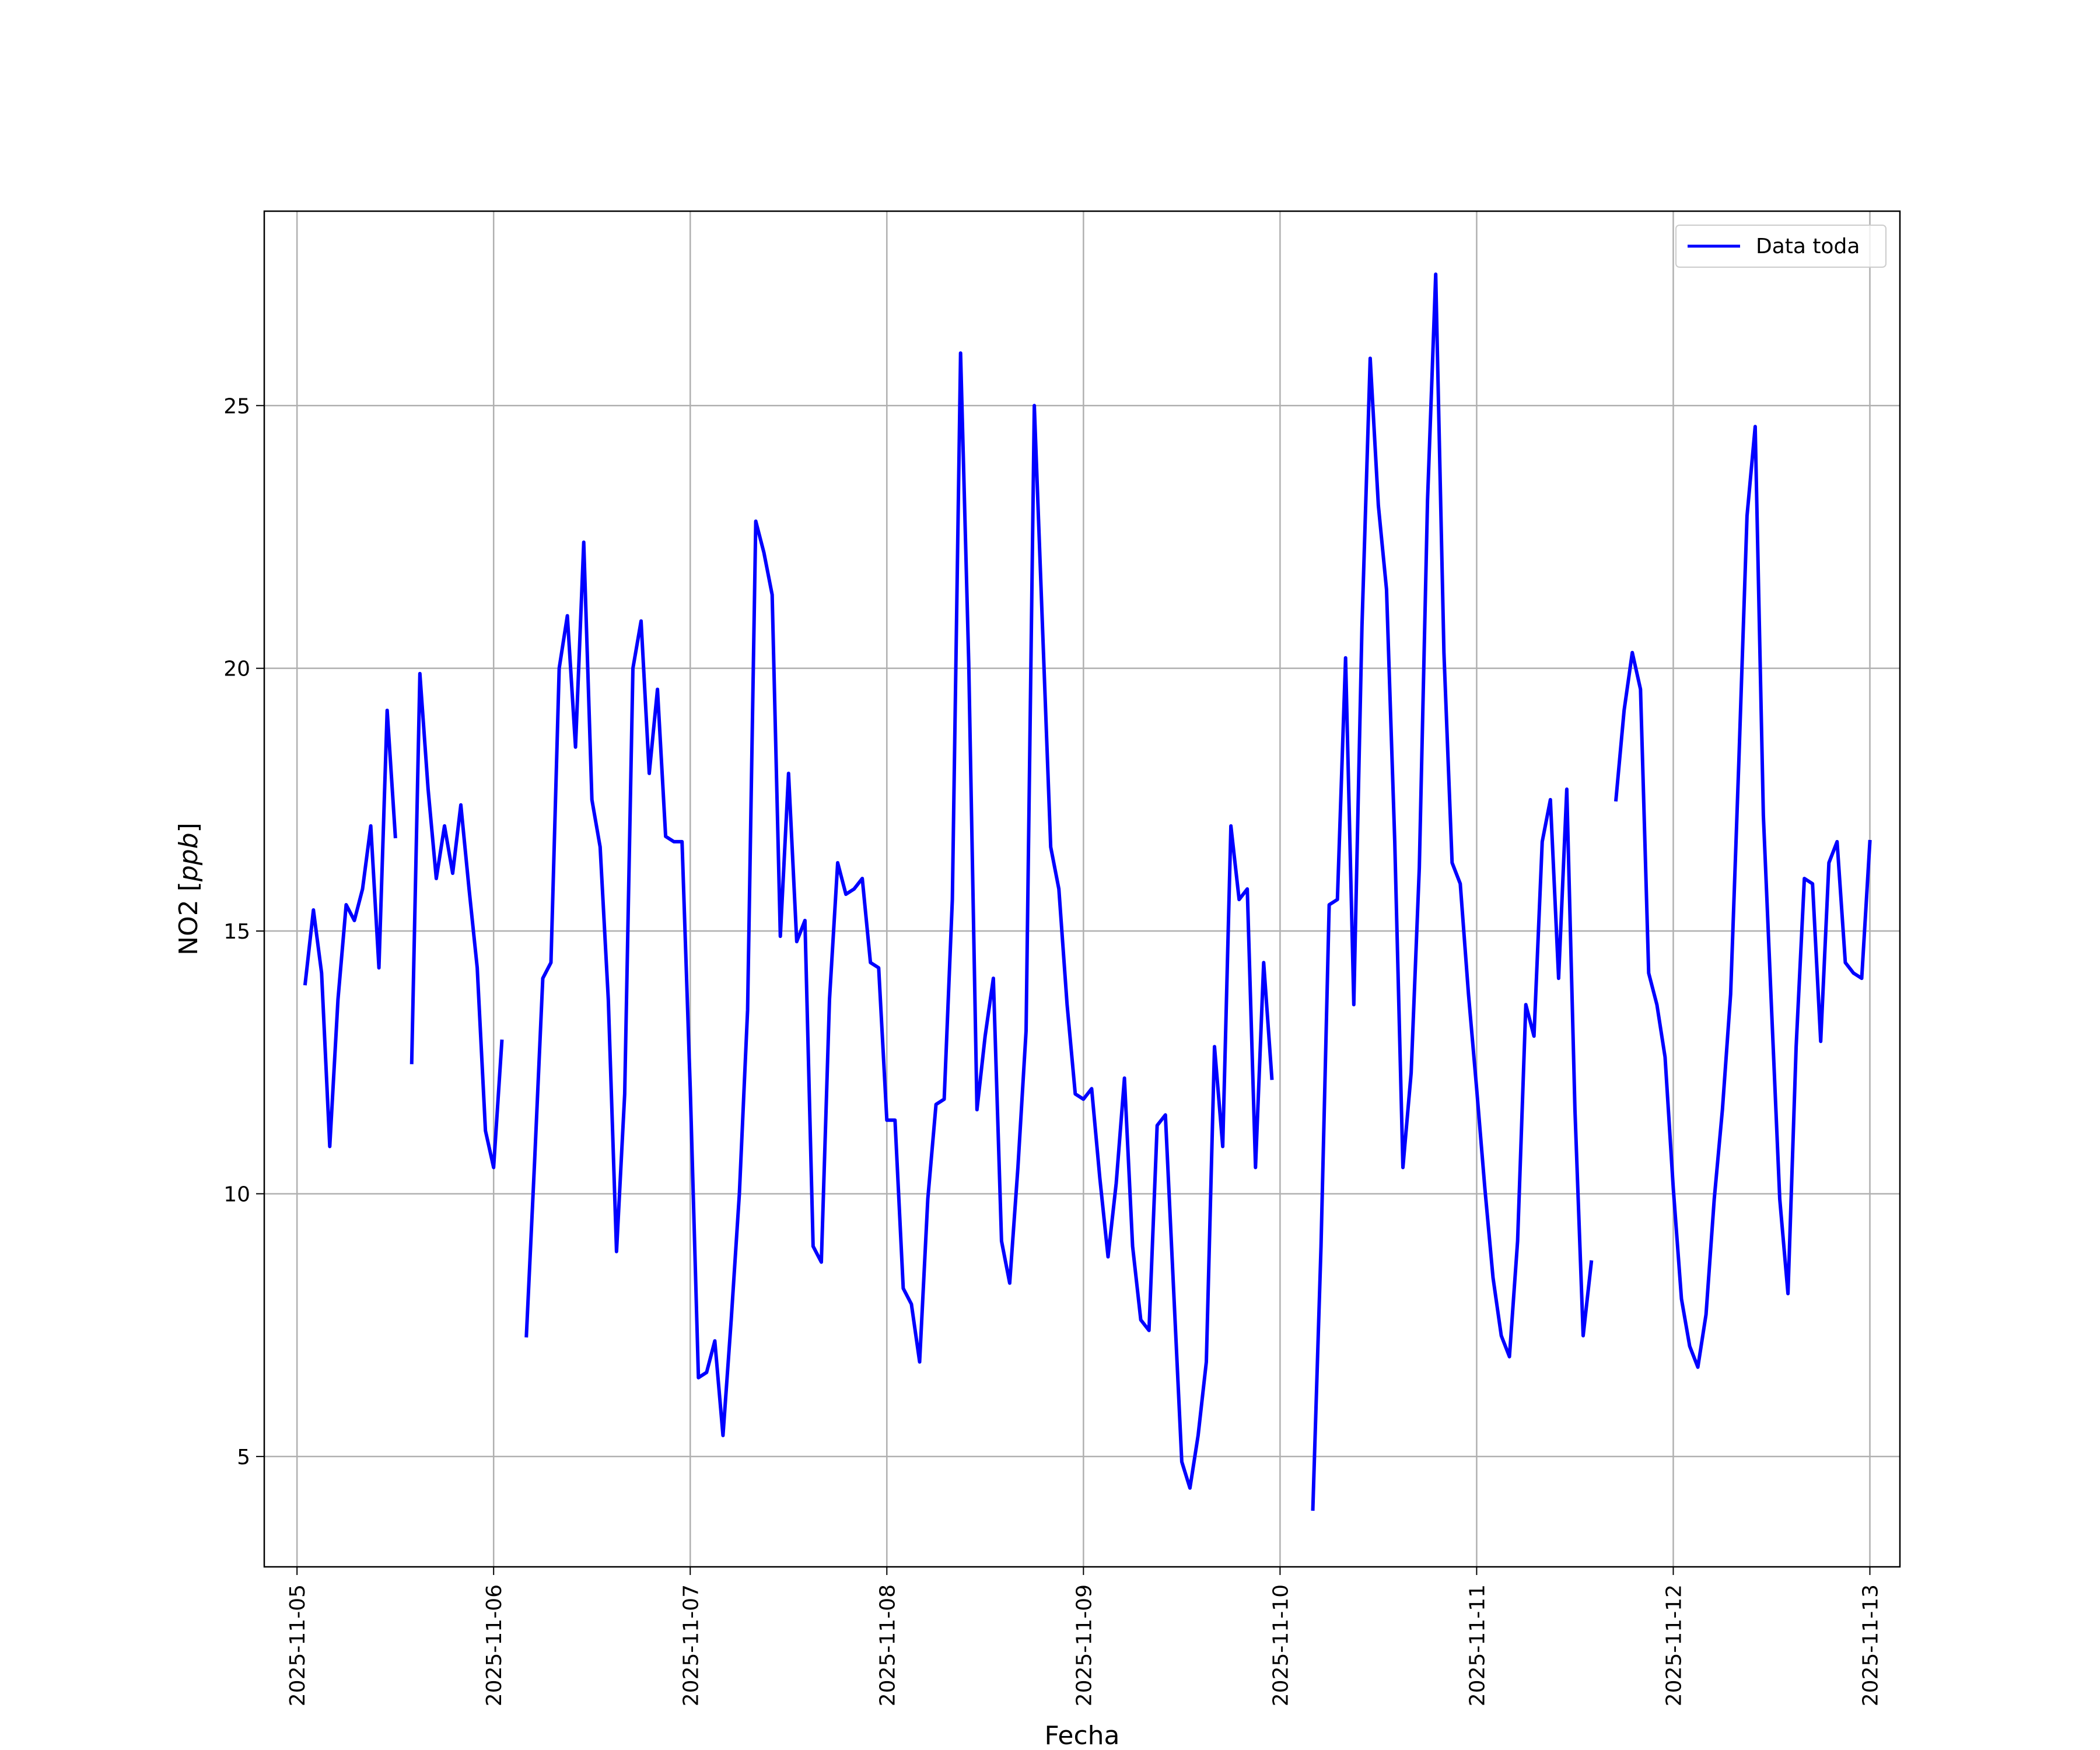 The image size is (2100, 1750). I want to click on y-tick-label: 5, so click(243, 1457).